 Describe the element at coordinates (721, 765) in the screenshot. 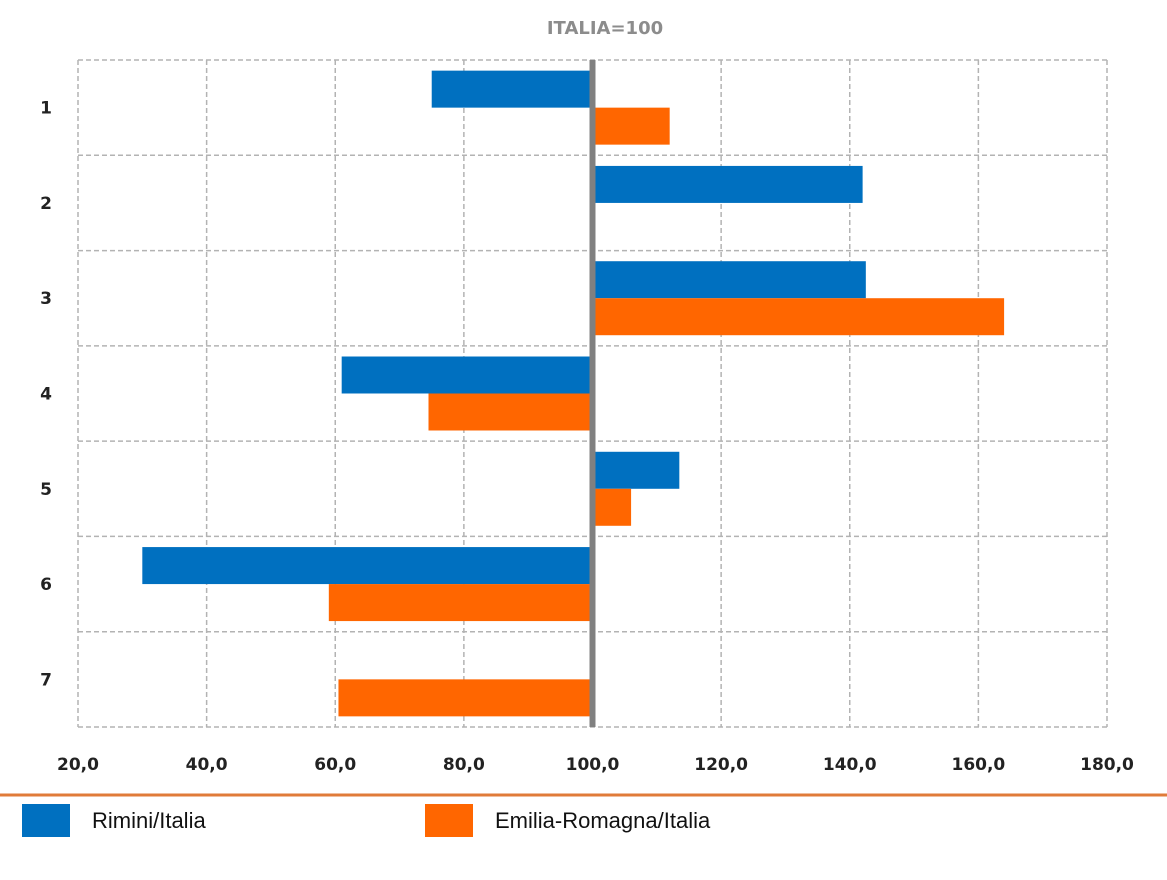

I see `x-tick-label: 120,0` at that location.